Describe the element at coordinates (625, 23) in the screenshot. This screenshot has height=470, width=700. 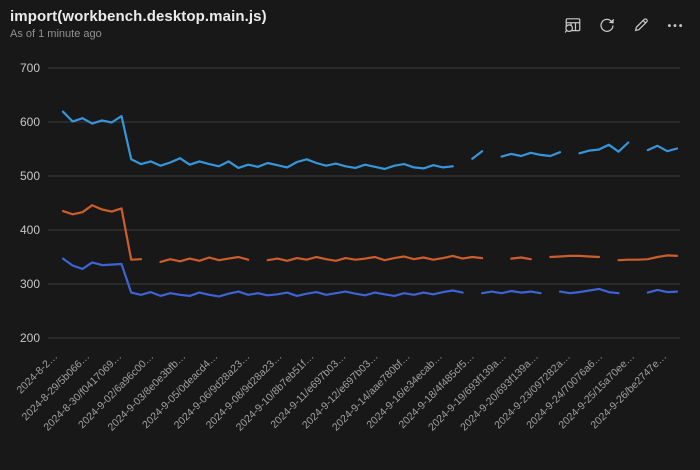
I see `toolbar` at that location.